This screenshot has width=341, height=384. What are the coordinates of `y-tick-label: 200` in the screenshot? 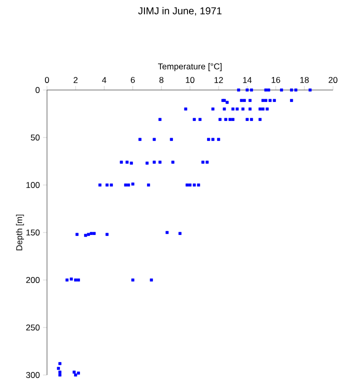 It's located at (33, 280).